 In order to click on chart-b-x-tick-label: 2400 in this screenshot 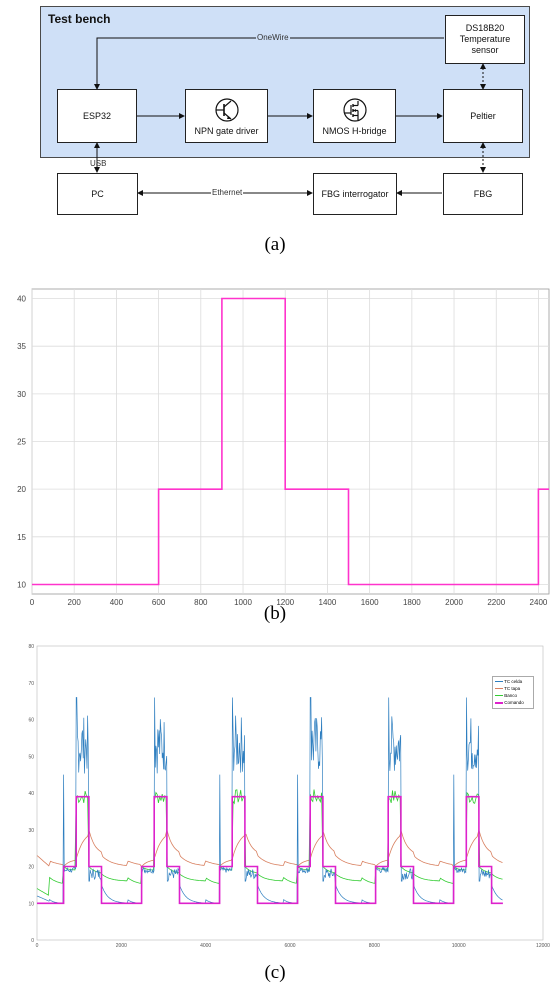, I will do `click(539, 602)`.